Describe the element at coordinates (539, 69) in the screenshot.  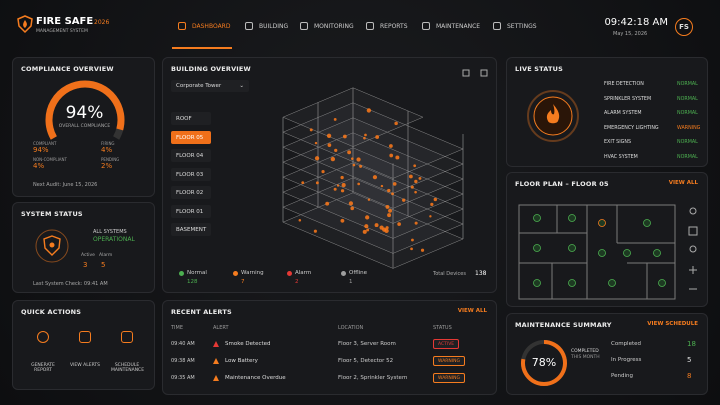
I see `card-title: LIVE STATUS` at that location.